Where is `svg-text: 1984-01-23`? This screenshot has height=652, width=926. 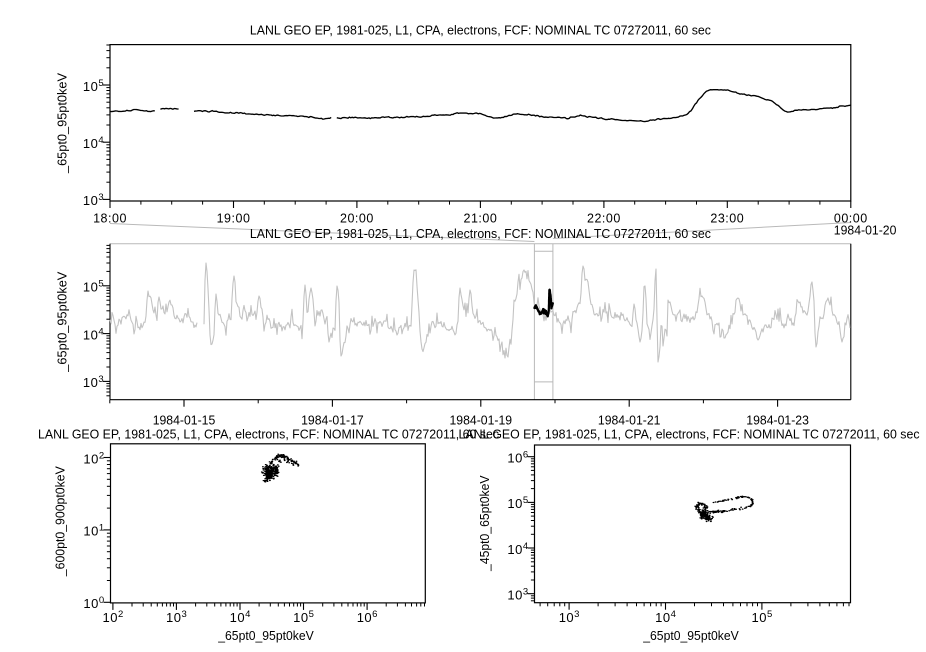 svg-text: 1984-01-23 is located at coordinates (777, 420).